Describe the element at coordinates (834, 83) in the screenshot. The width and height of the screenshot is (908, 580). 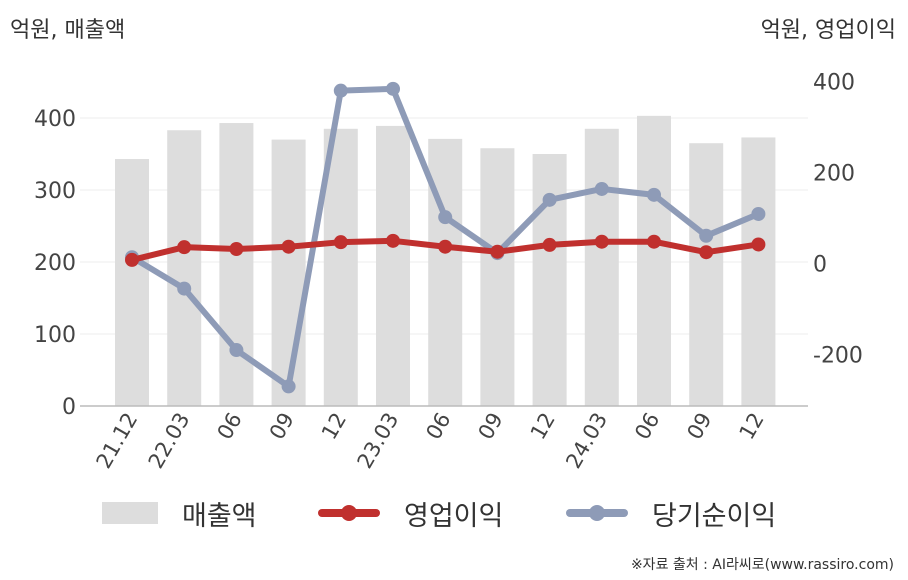
I see `y-right-tick-label: 400` at that location.